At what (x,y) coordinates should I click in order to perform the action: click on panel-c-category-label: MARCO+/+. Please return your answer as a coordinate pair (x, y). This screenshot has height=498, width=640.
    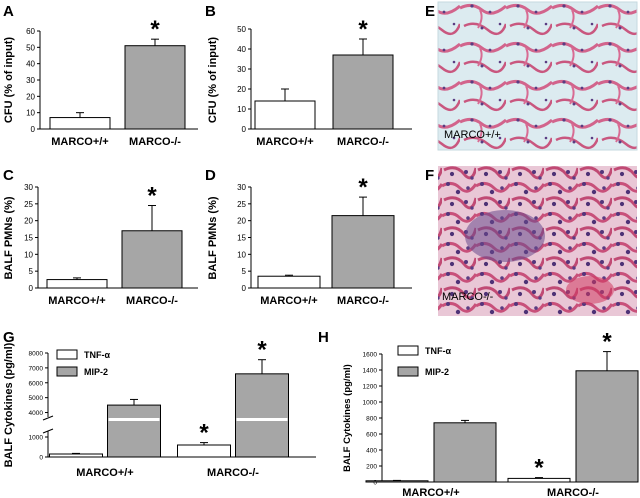
    Looking at the image, I should click on (76, 301).